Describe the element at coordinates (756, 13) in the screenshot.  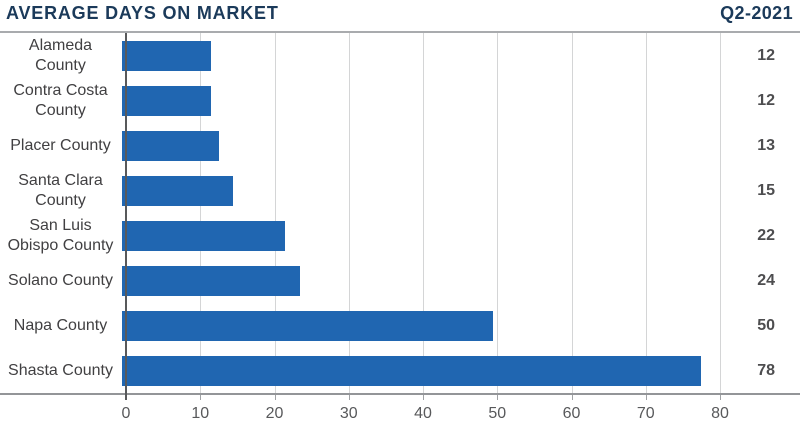
I see `chart-period-label: Q2-2021` at that location.